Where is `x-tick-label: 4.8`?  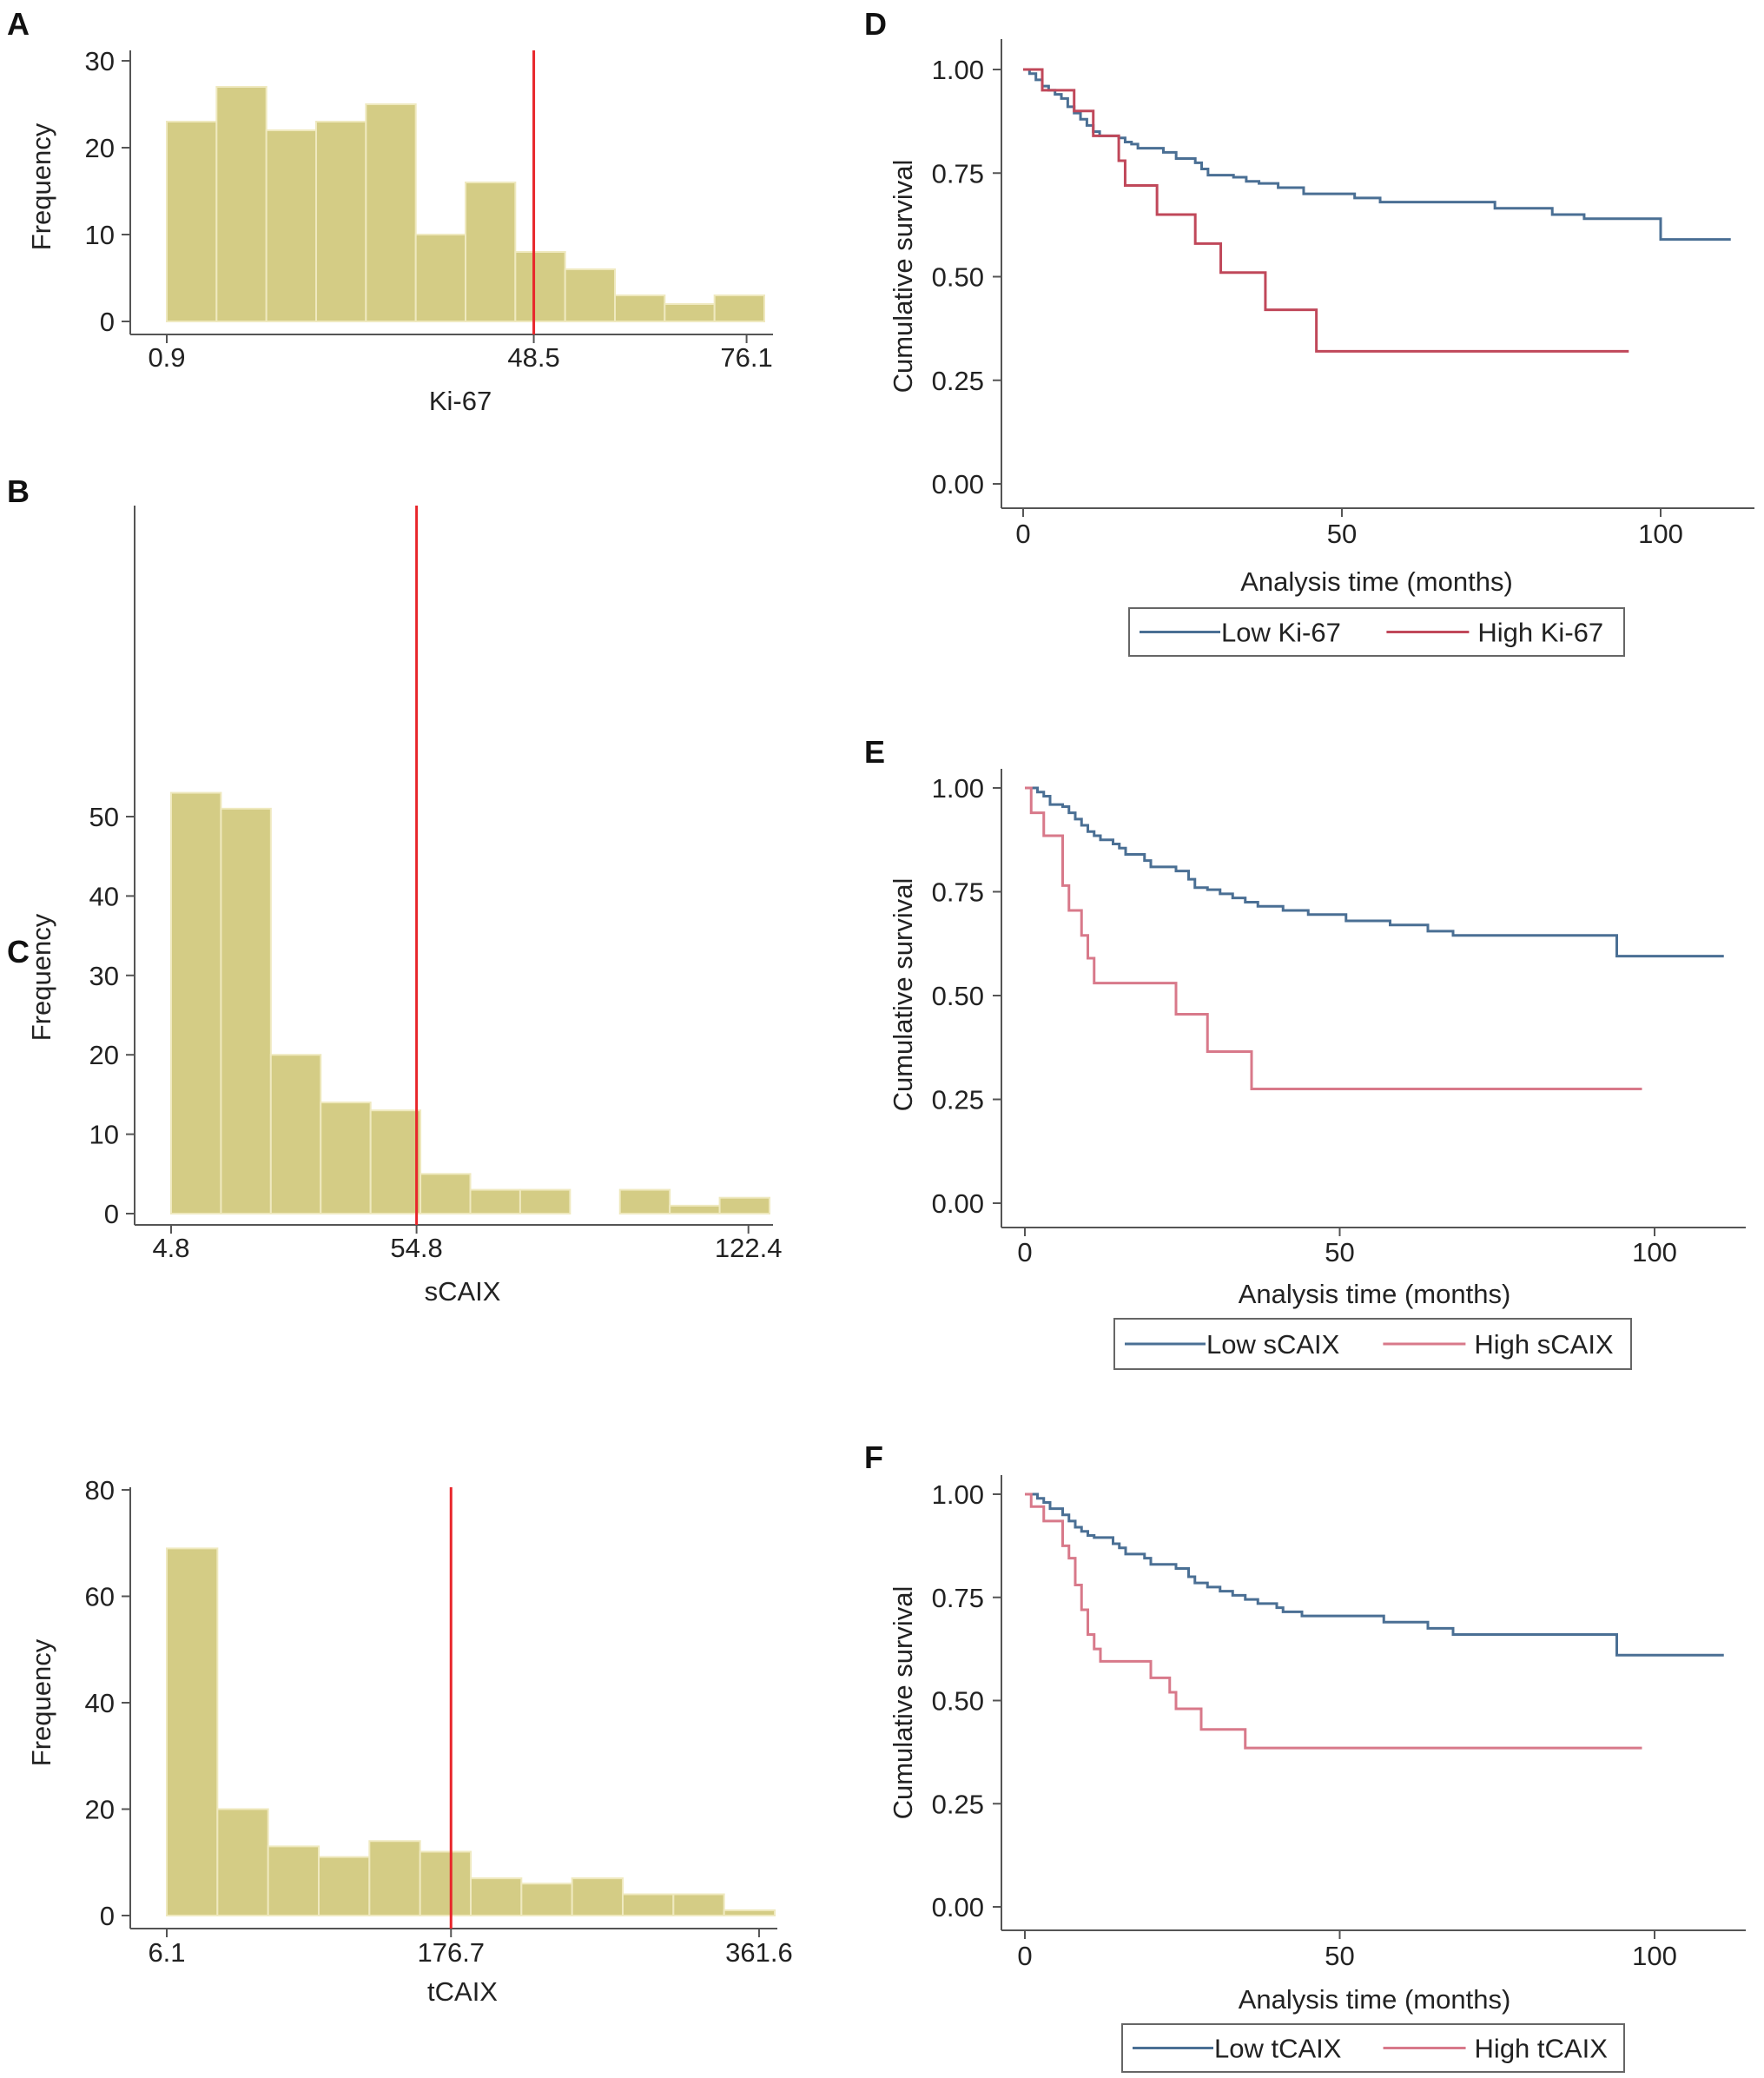
x-tick-label: 4.8 is located at coordinates (170, 1248).